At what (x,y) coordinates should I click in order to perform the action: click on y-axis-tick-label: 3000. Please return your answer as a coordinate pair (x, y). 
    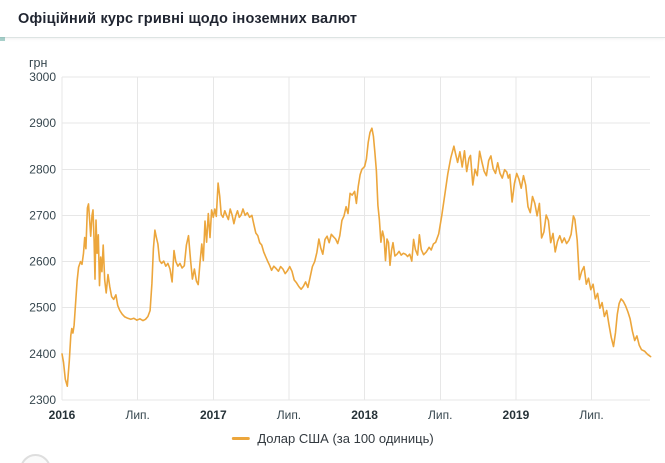
    Looking at the image, I should click on (42, 77).